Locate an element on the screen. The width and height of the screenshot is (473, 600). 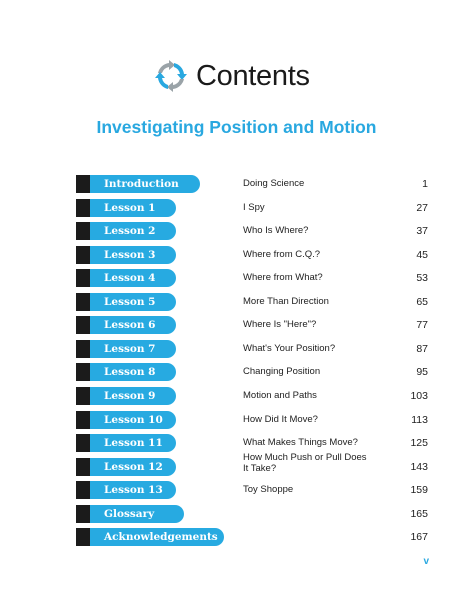
toc-row: Lesson 11 What Makes Things Move? 125 is located at coordinates (236, 443).